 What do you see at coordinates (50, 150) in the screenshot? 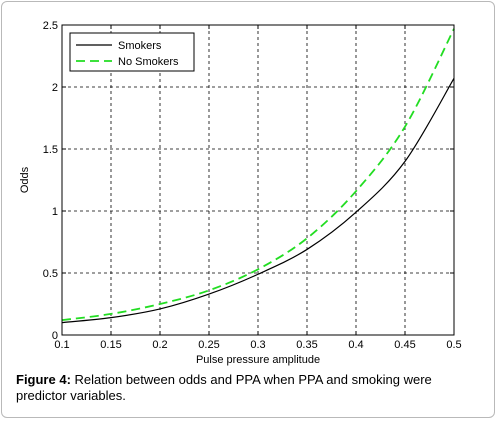
I see `y-tick-label: 1.5` at bounding box center [50, 150].